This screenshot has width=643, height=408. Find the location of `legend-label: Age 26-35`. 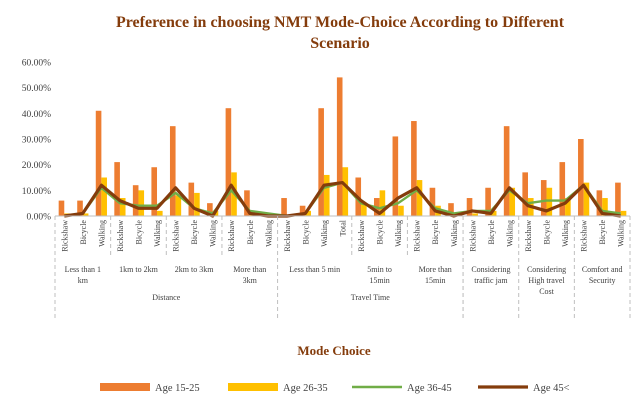

legend-label: Age 26-35 is located at coordinates (305, 388).